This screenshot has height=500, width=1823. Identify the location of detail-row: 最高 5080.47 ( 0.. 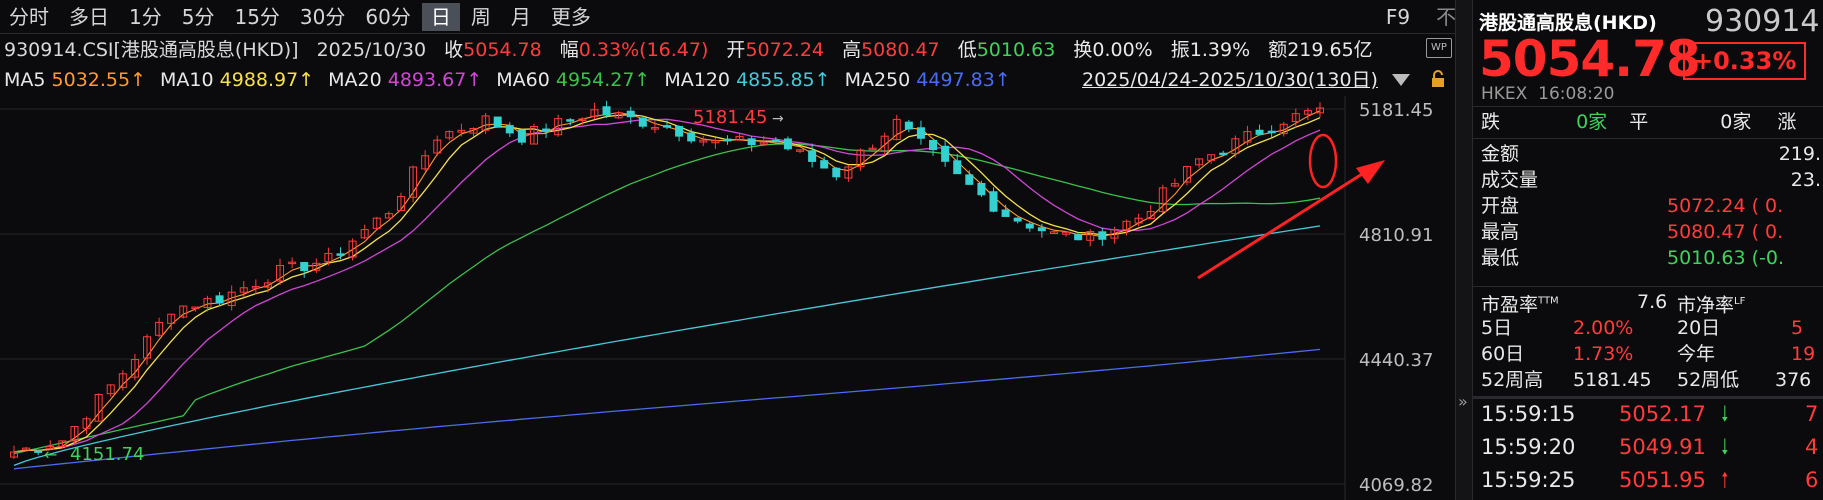
(1651, 232).